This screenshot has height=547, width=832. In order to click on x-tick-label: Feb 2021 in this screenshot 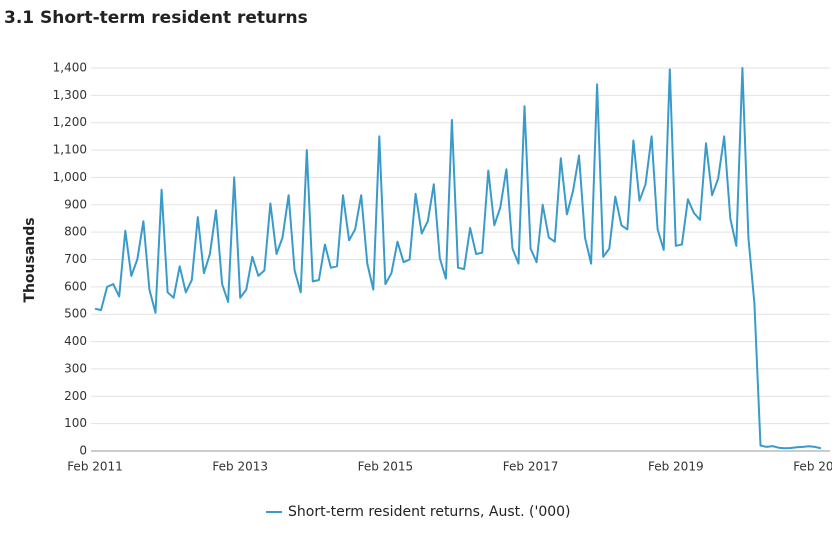, I will do `click(812, 467)`.